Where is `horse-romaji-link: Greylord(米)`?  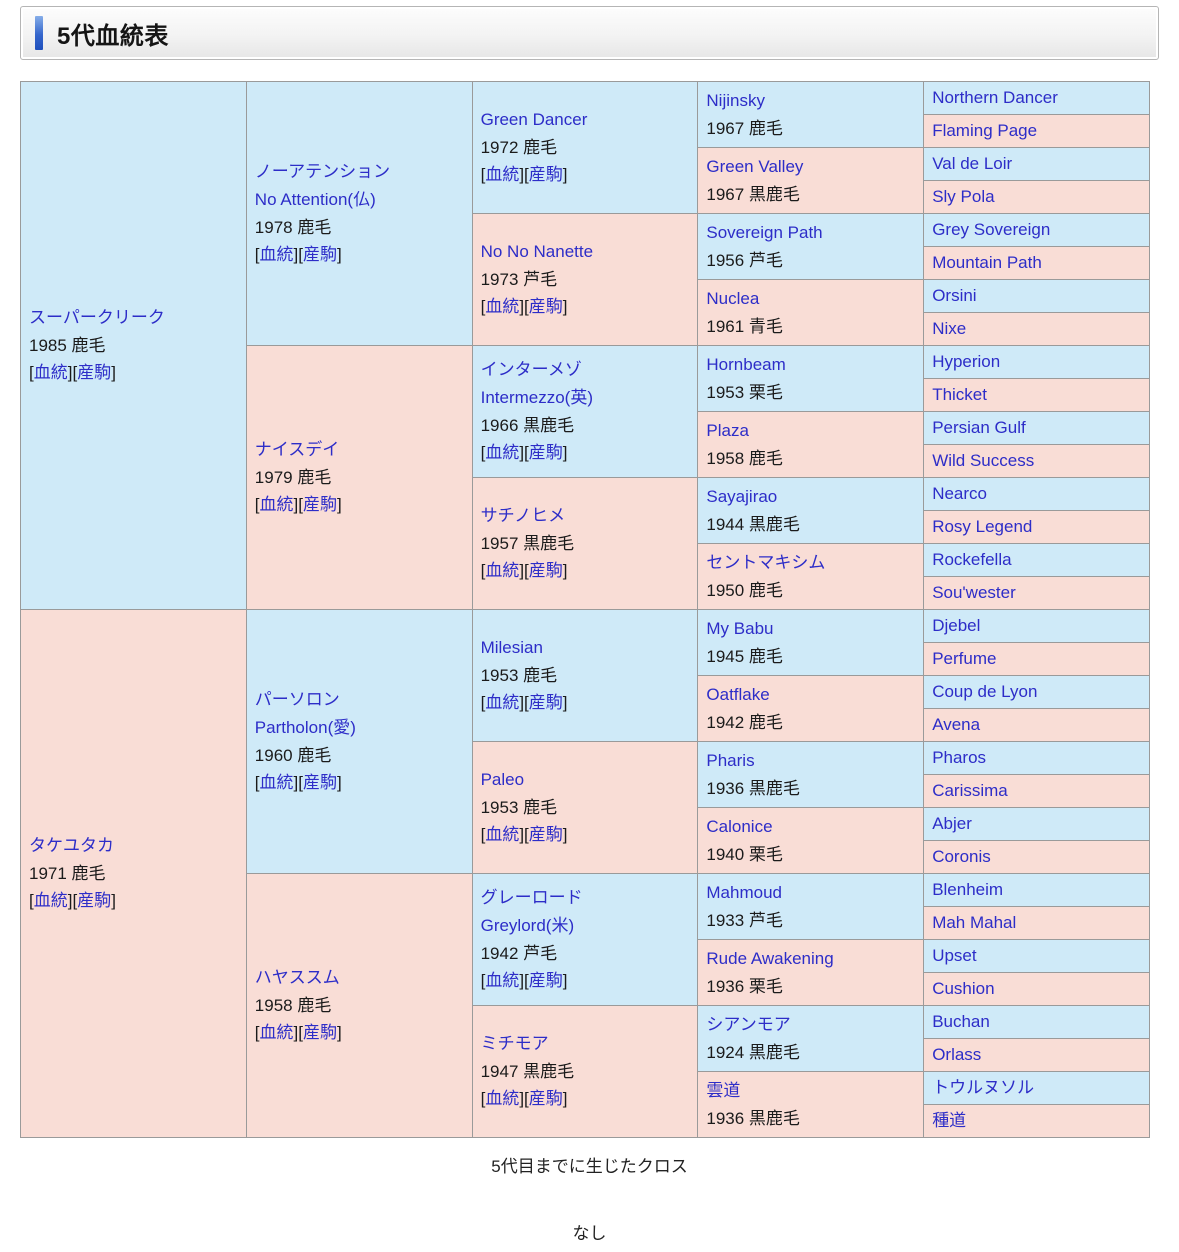
horse-romaji-link: Greylord(米) is located at coordinates (527, 925).